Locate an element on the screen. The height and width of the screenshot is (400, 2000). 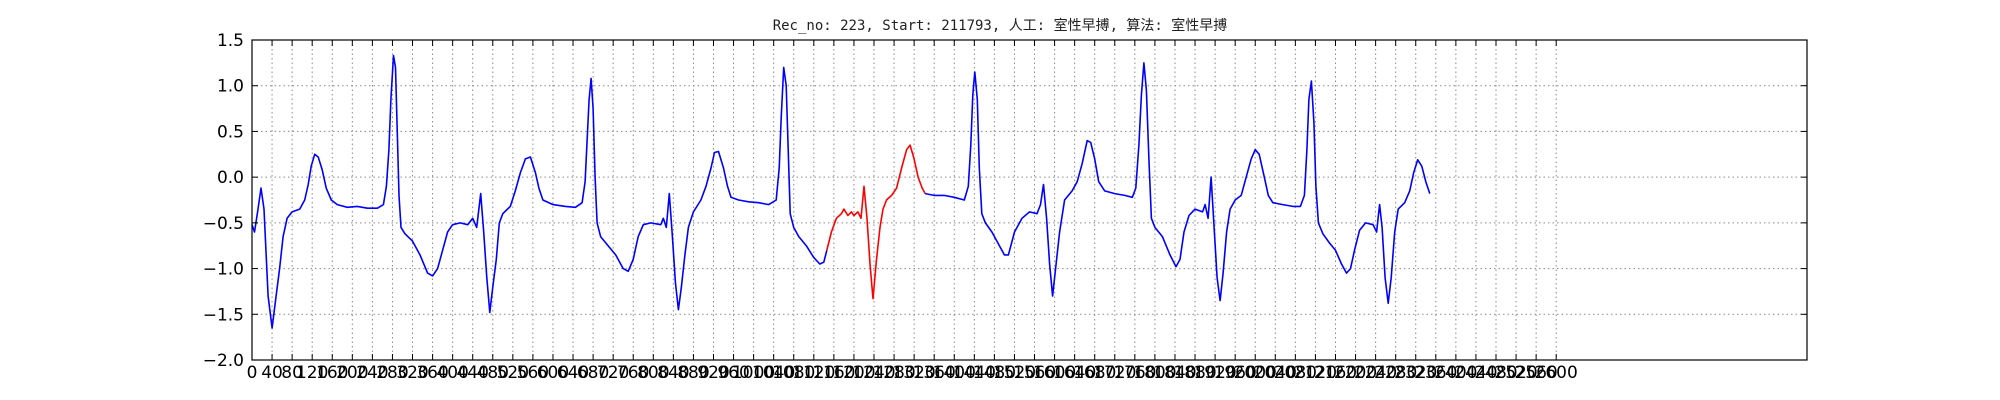
y-tick-label: −2.0 is located at coordinates (223, 361).